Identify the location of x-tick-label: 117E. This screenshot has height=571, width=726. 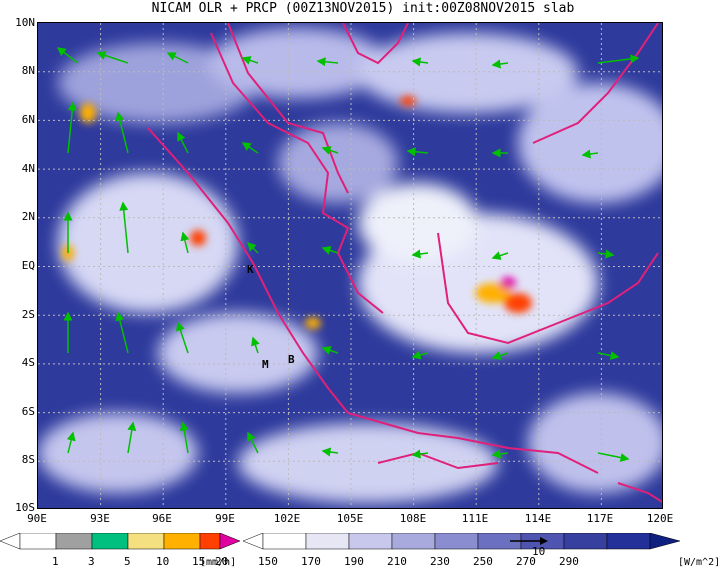
(600, 518).